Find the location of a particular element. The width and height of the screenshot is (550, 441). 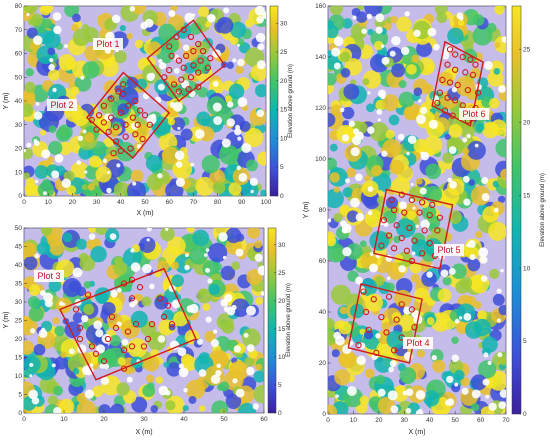

x-tick-label: 50 is located at coordinates (456, 420).